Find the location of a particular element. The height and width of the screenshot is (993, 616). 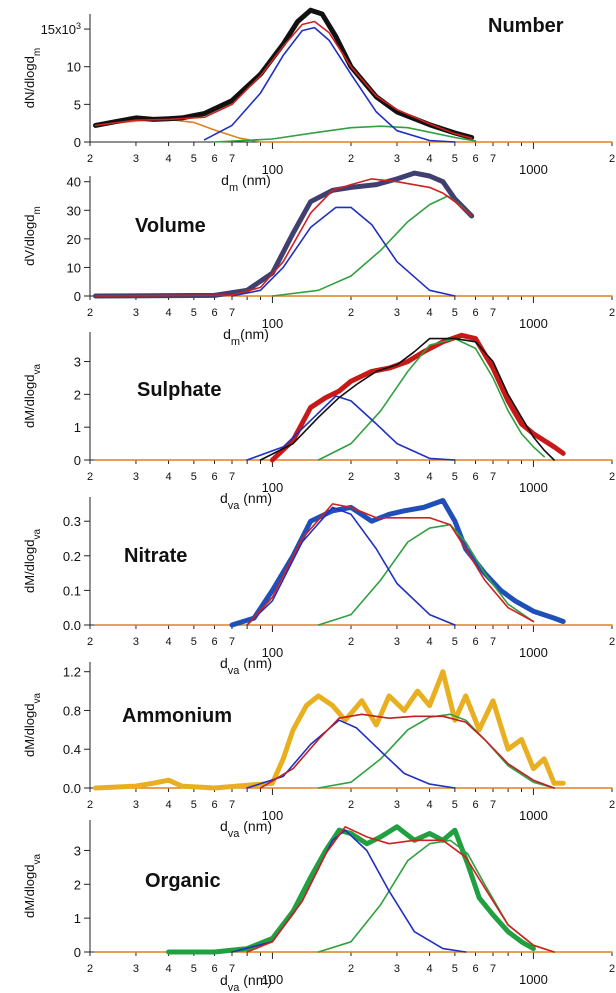

panel-title: Nitrate is located at coordinates (155, 556).